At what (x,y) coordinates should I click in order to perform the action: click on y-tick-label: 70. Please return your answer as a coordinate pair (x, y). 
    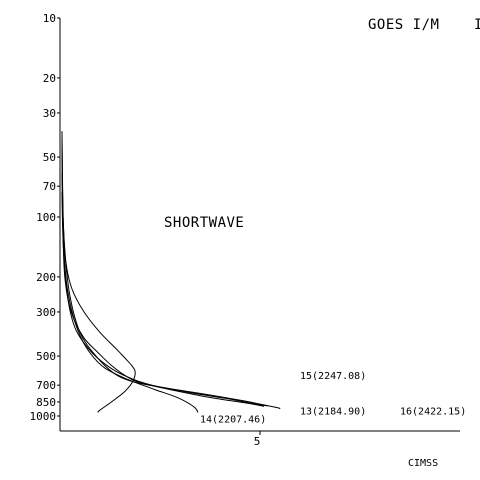
    Looking at the image, I should click on (49, 186).